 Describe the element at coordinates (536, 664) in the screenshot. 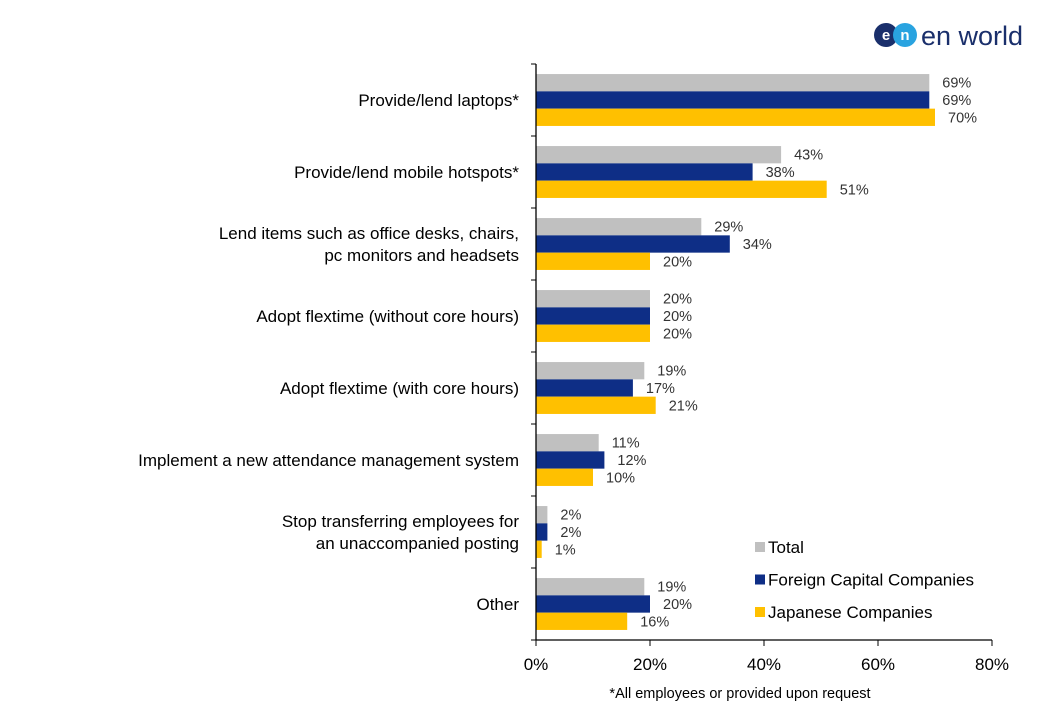

I see `x-tick-label: 0%` at that location.